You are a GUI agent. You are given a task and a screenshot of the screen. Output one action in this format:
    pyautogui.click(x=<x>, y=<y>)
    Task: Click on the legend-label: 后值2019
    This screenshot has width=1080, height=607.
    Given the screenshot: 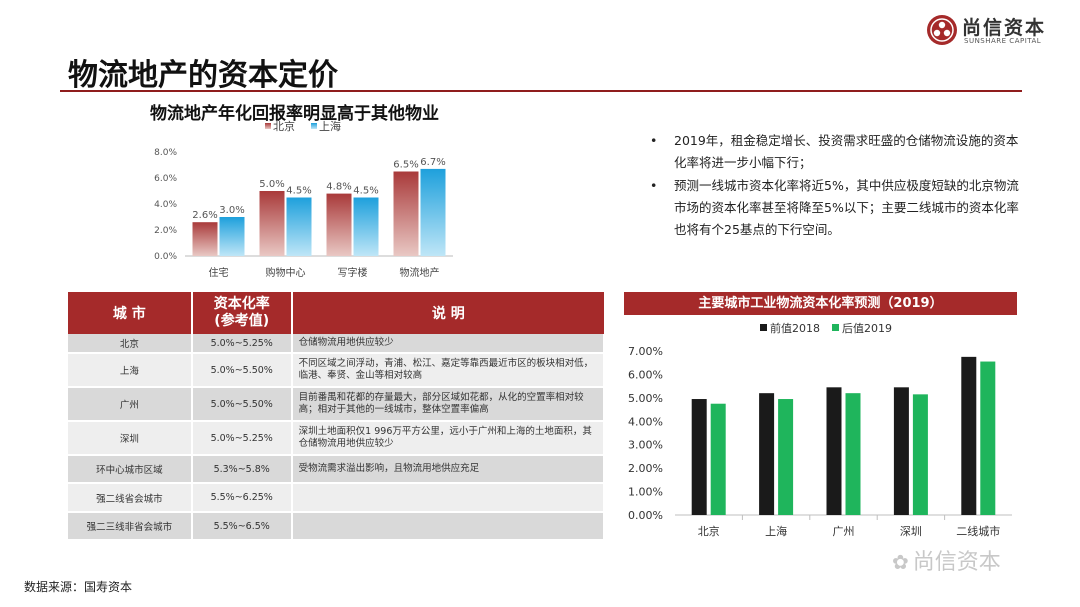 What is the action you would take?
    pyautogui.click(x=867, y=328)
    